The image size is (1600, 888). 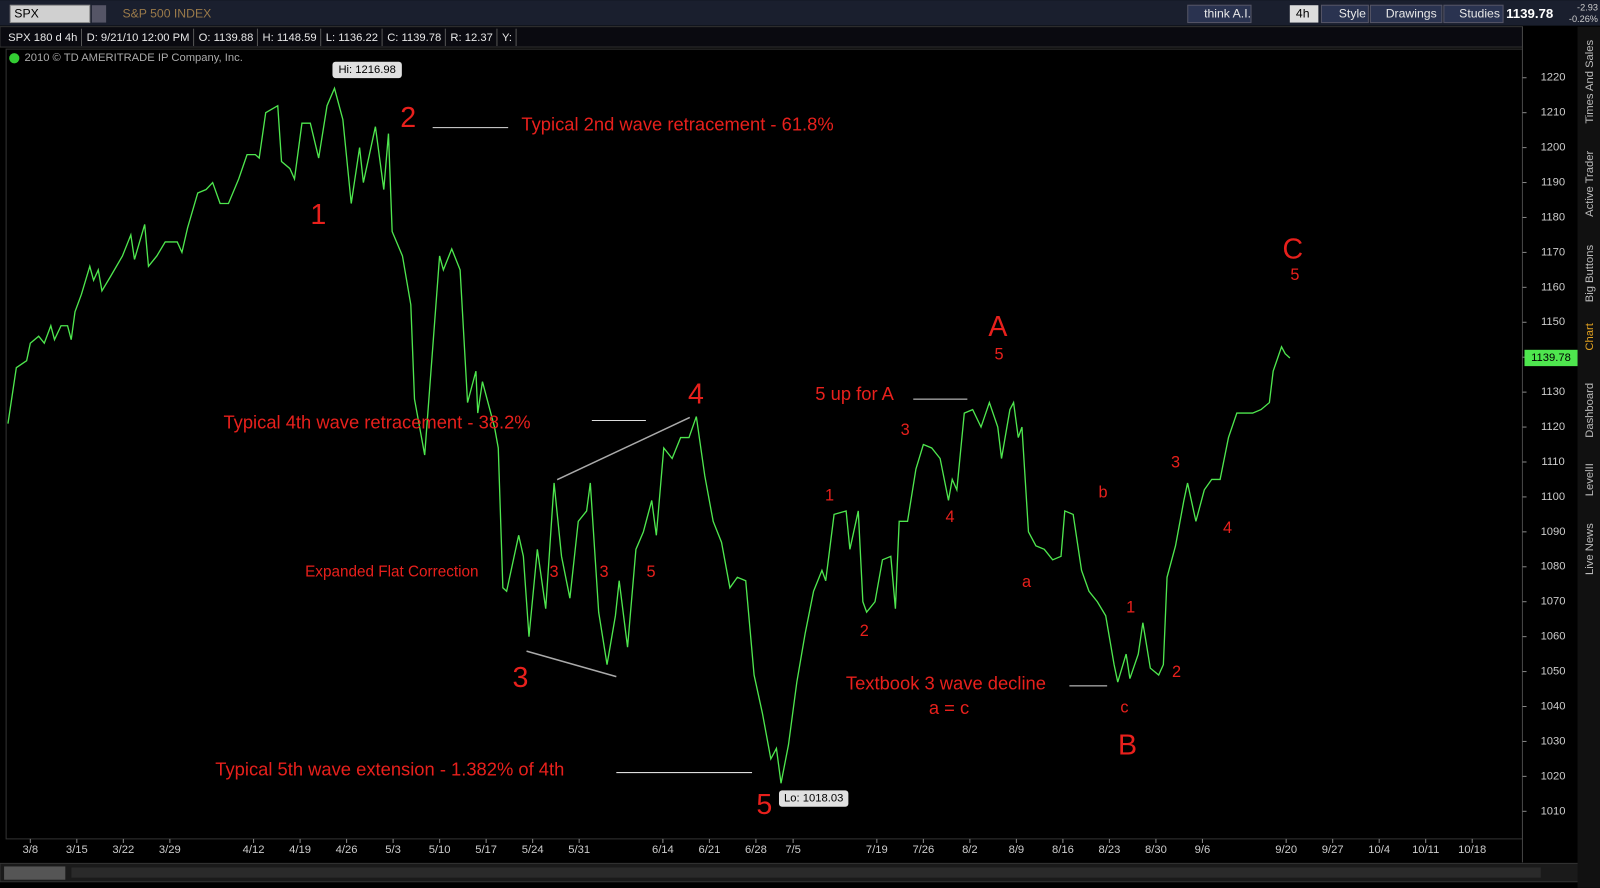 I want to click on extreme-label: Lo: 1018.03, so click(x=813, y=799).